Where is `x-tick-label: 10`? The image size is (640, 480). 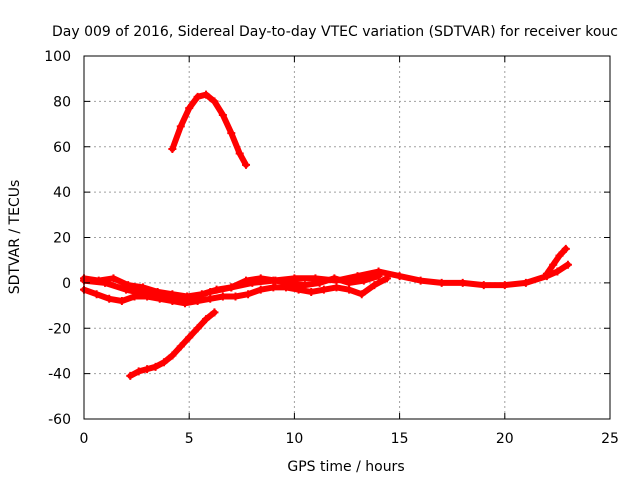 x-tick-label: 10 is located at coordinates (294, 439).